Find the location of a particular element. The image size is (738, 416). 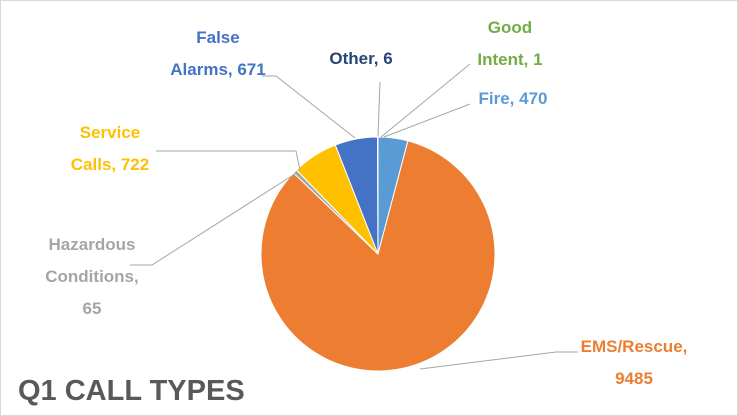

data-label: Good Intent, 1 is located at coordinates (509, 43).